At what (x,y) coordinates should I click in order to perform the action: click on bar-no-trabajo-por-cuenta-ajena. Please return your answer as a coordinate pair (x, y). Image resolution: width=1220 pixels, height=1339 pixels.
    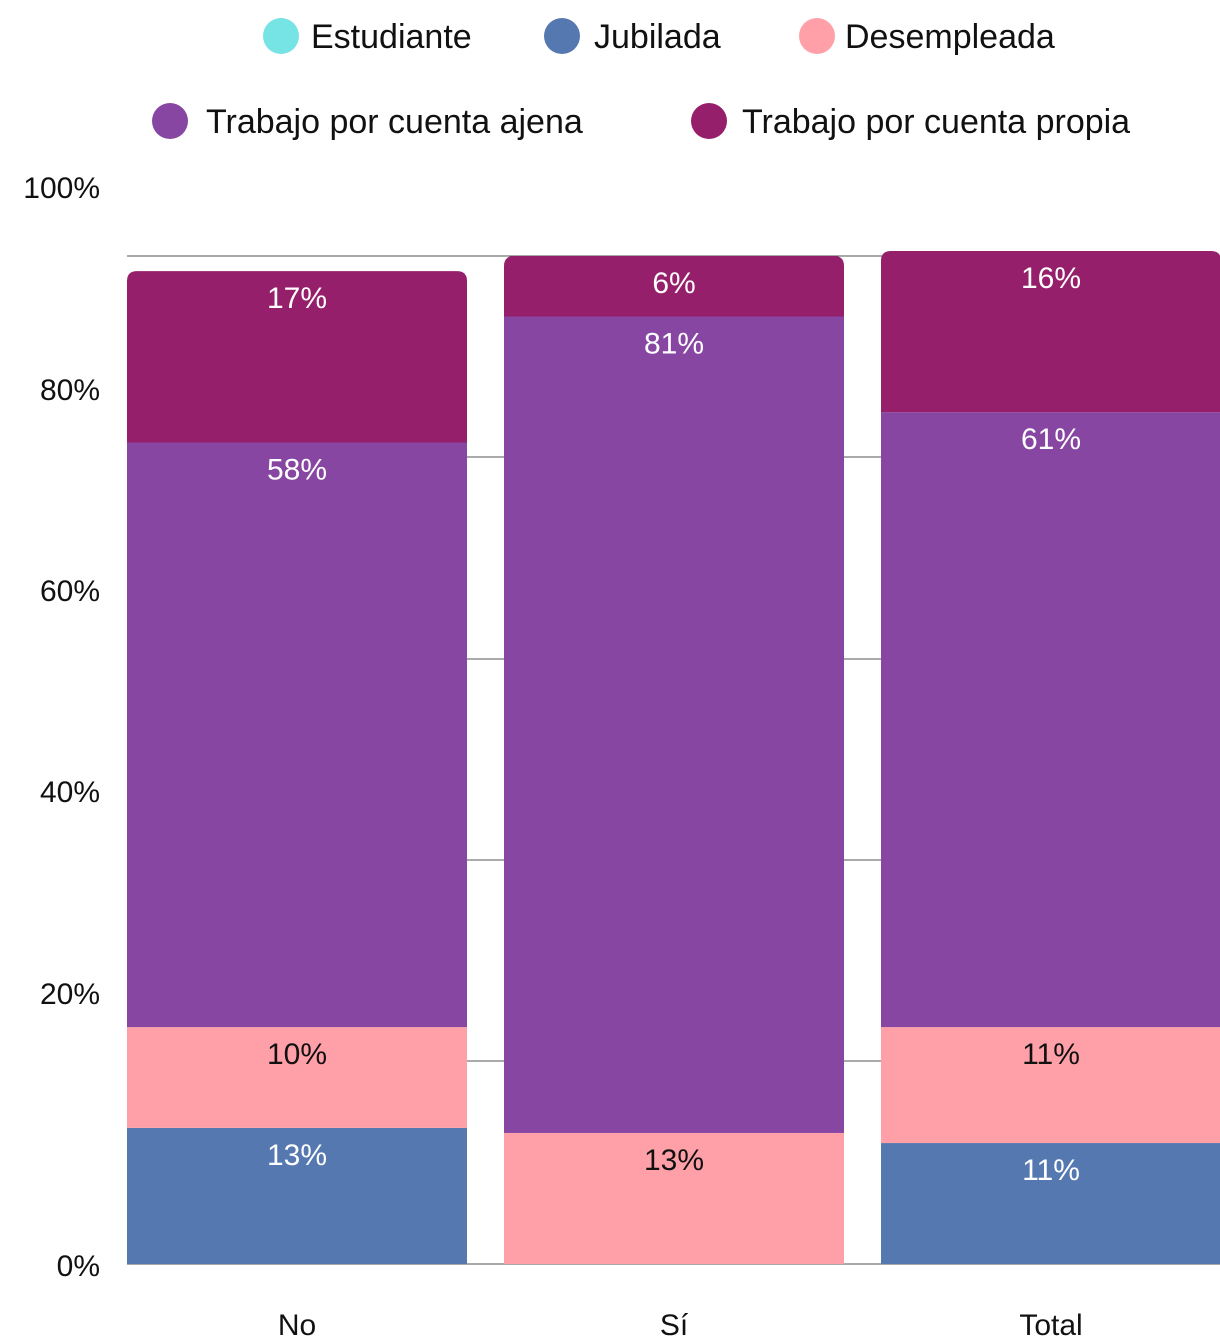
    Looking at the image, I should click on (297, 735).